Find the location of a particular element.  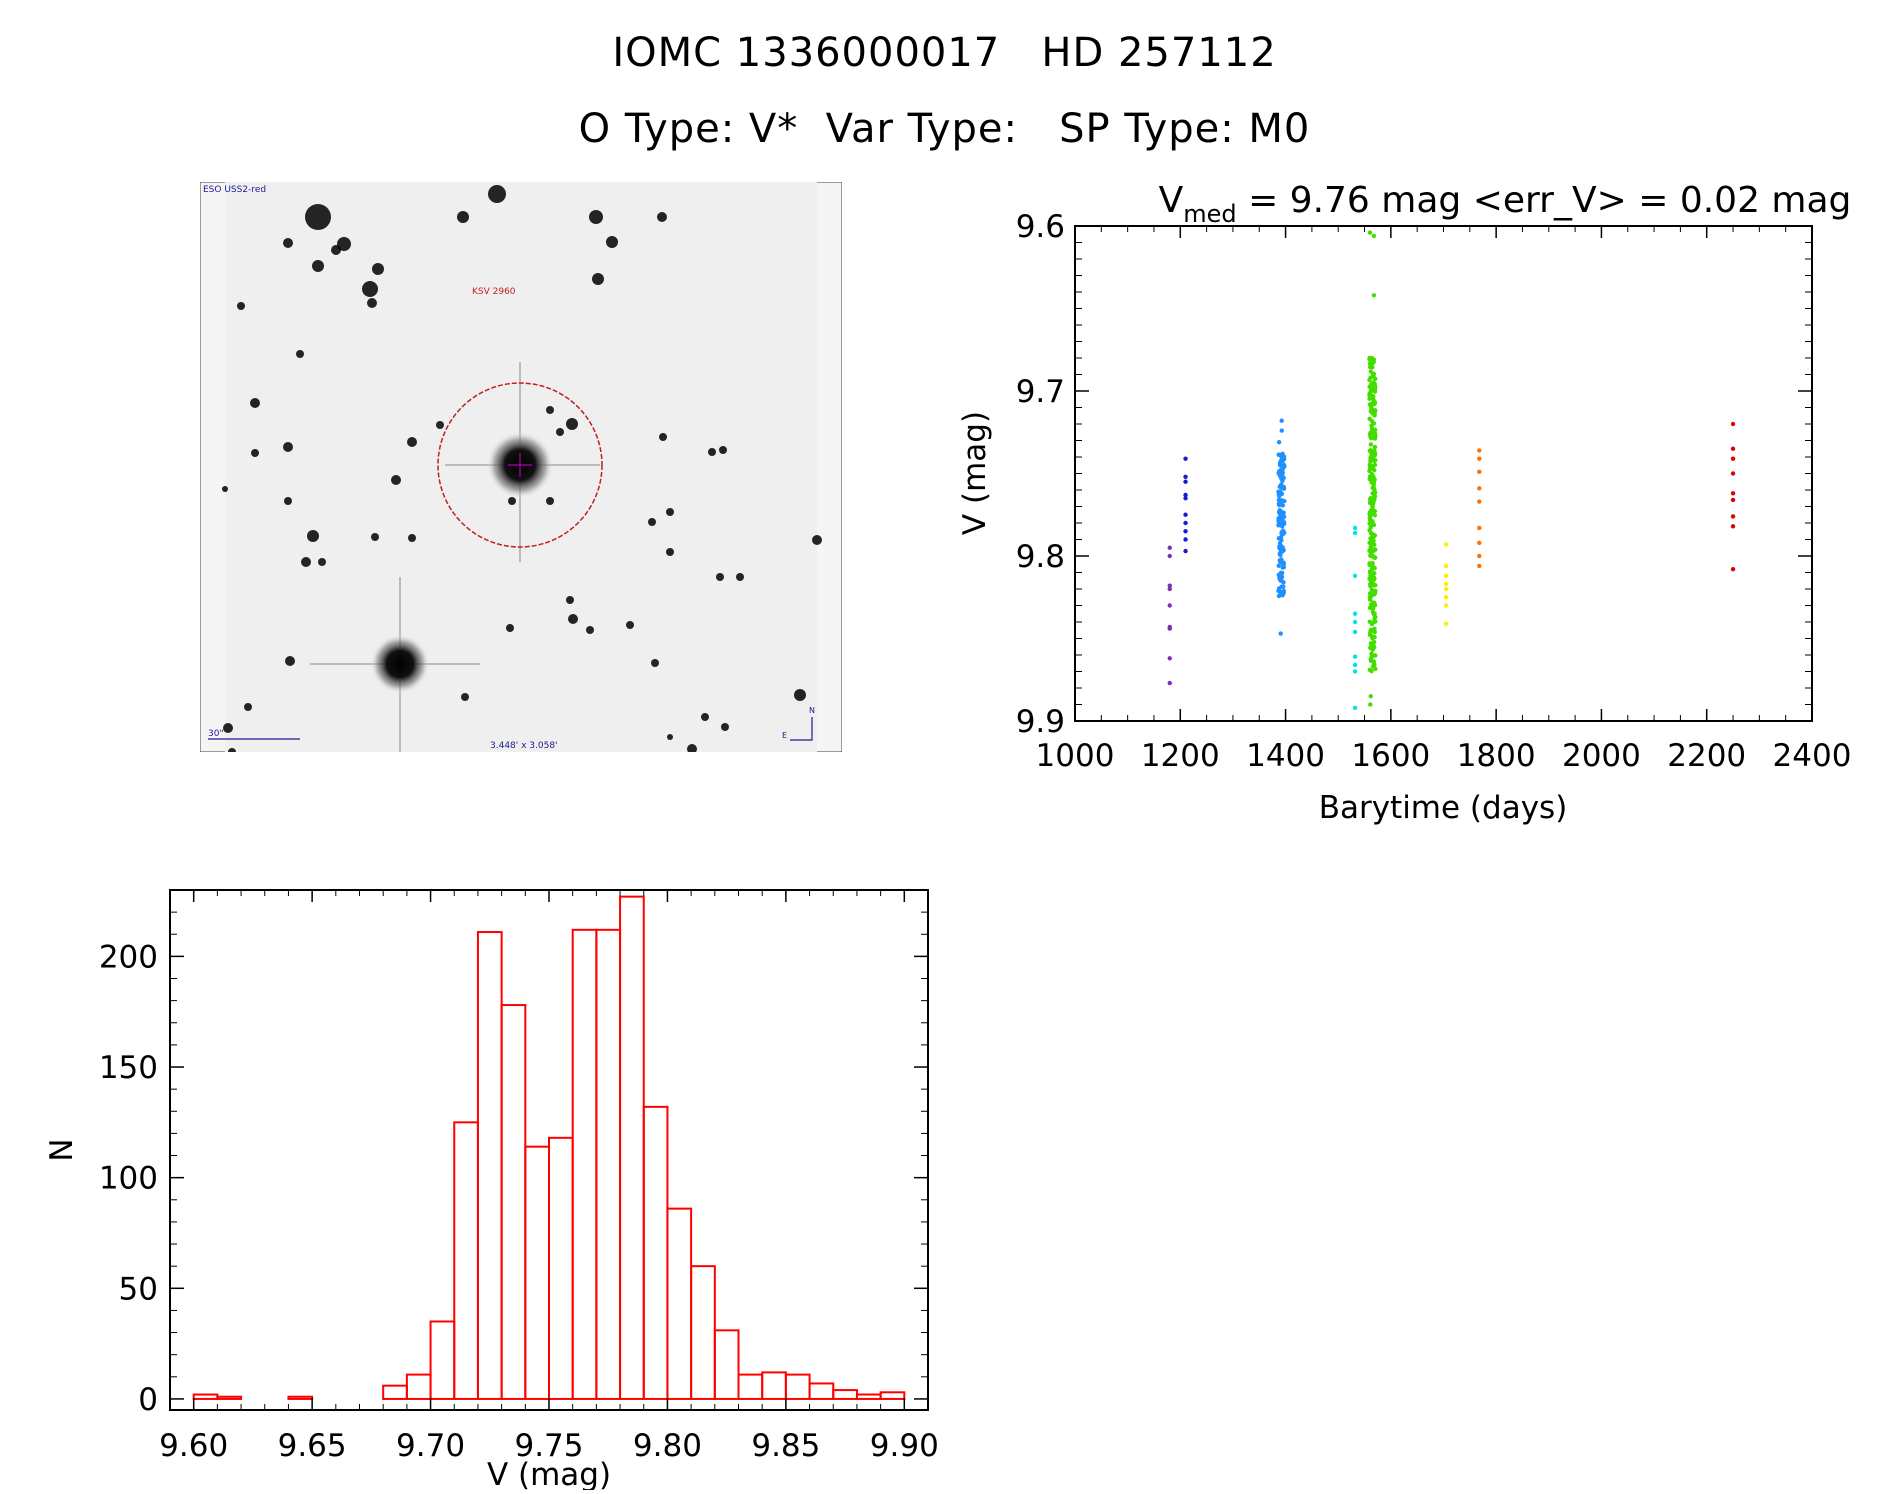

size-label: 3.448' x 3.058' is located at coordinates (524, 746).